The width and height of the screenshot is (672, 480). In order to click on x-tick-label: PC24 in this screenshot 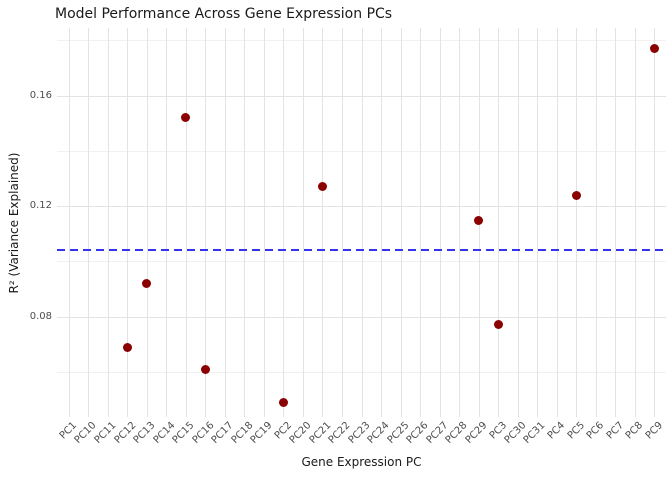, I will do `click(378, 433)`.